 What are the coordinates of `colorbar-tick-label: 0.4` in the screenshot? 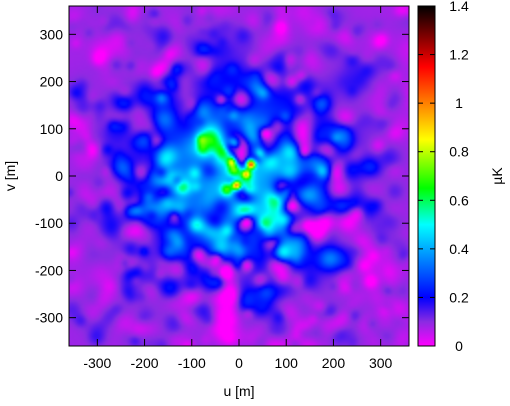 It's located at (459, 249).